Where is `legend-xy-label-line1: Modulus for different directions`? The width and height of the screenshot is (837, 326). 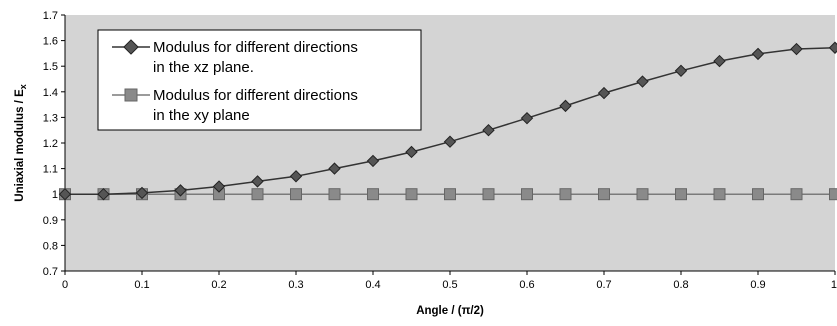 legend-xy-label-line1: Modulus for different directions is located at coordinates (255, 95).